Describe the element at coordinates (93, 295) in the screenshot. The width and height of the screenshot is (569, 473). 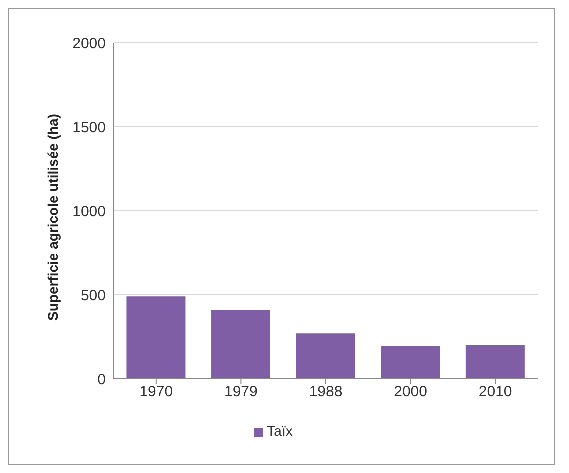
I see `y-tick-label: 500` at that location.